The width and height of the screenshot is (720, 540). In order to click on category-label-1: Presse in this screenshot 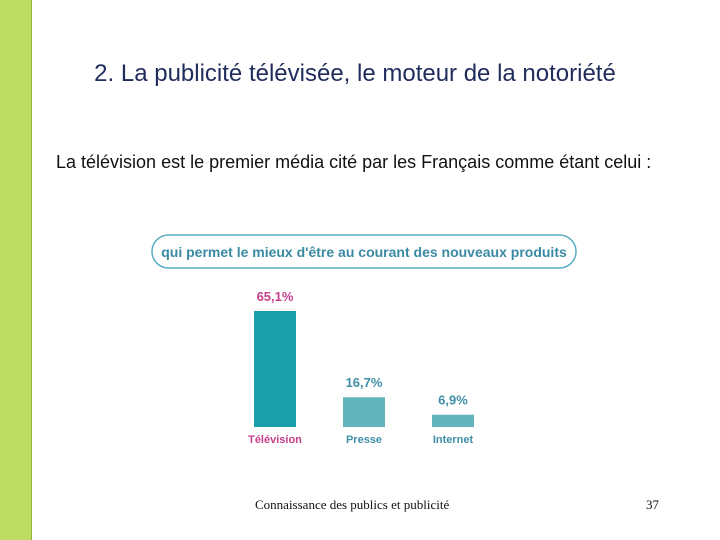, I will do `click(364, 440)`.